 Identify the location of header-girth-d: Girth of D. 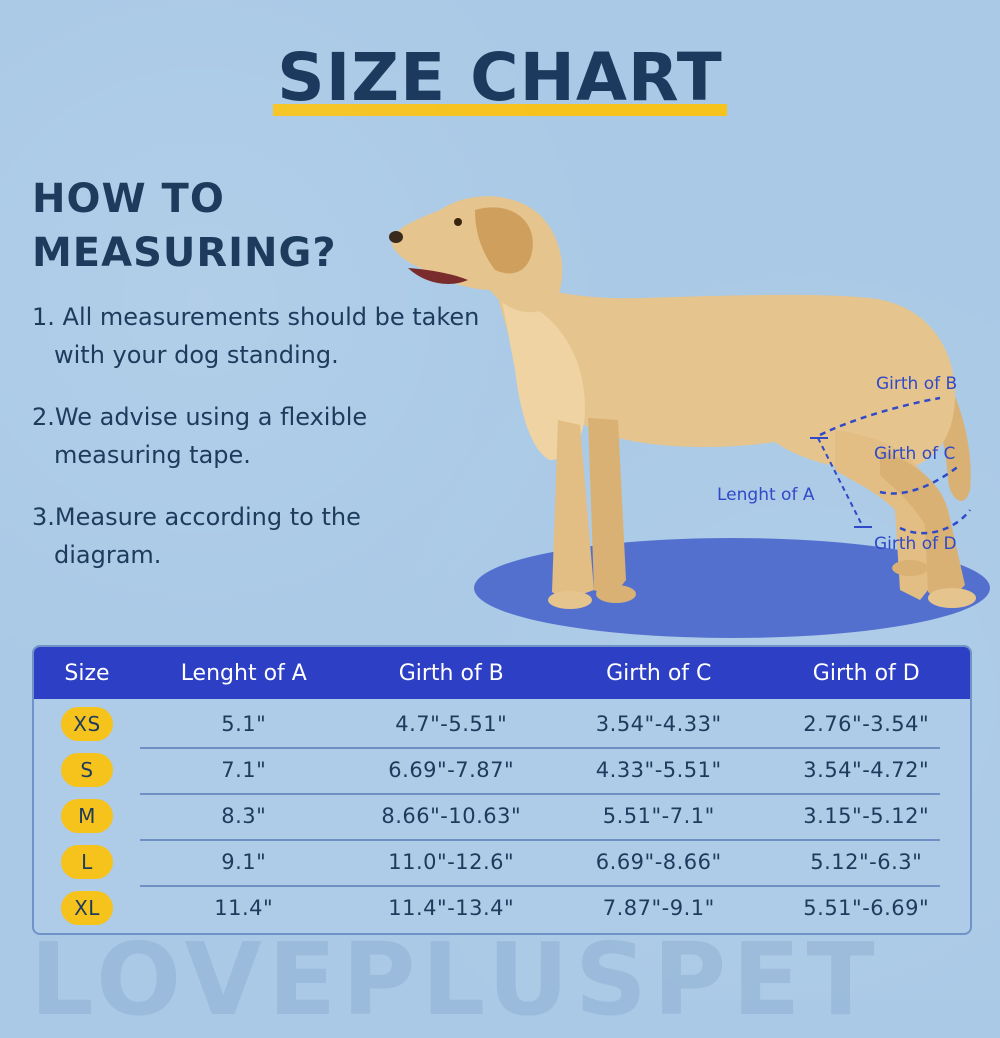
(866, 673).